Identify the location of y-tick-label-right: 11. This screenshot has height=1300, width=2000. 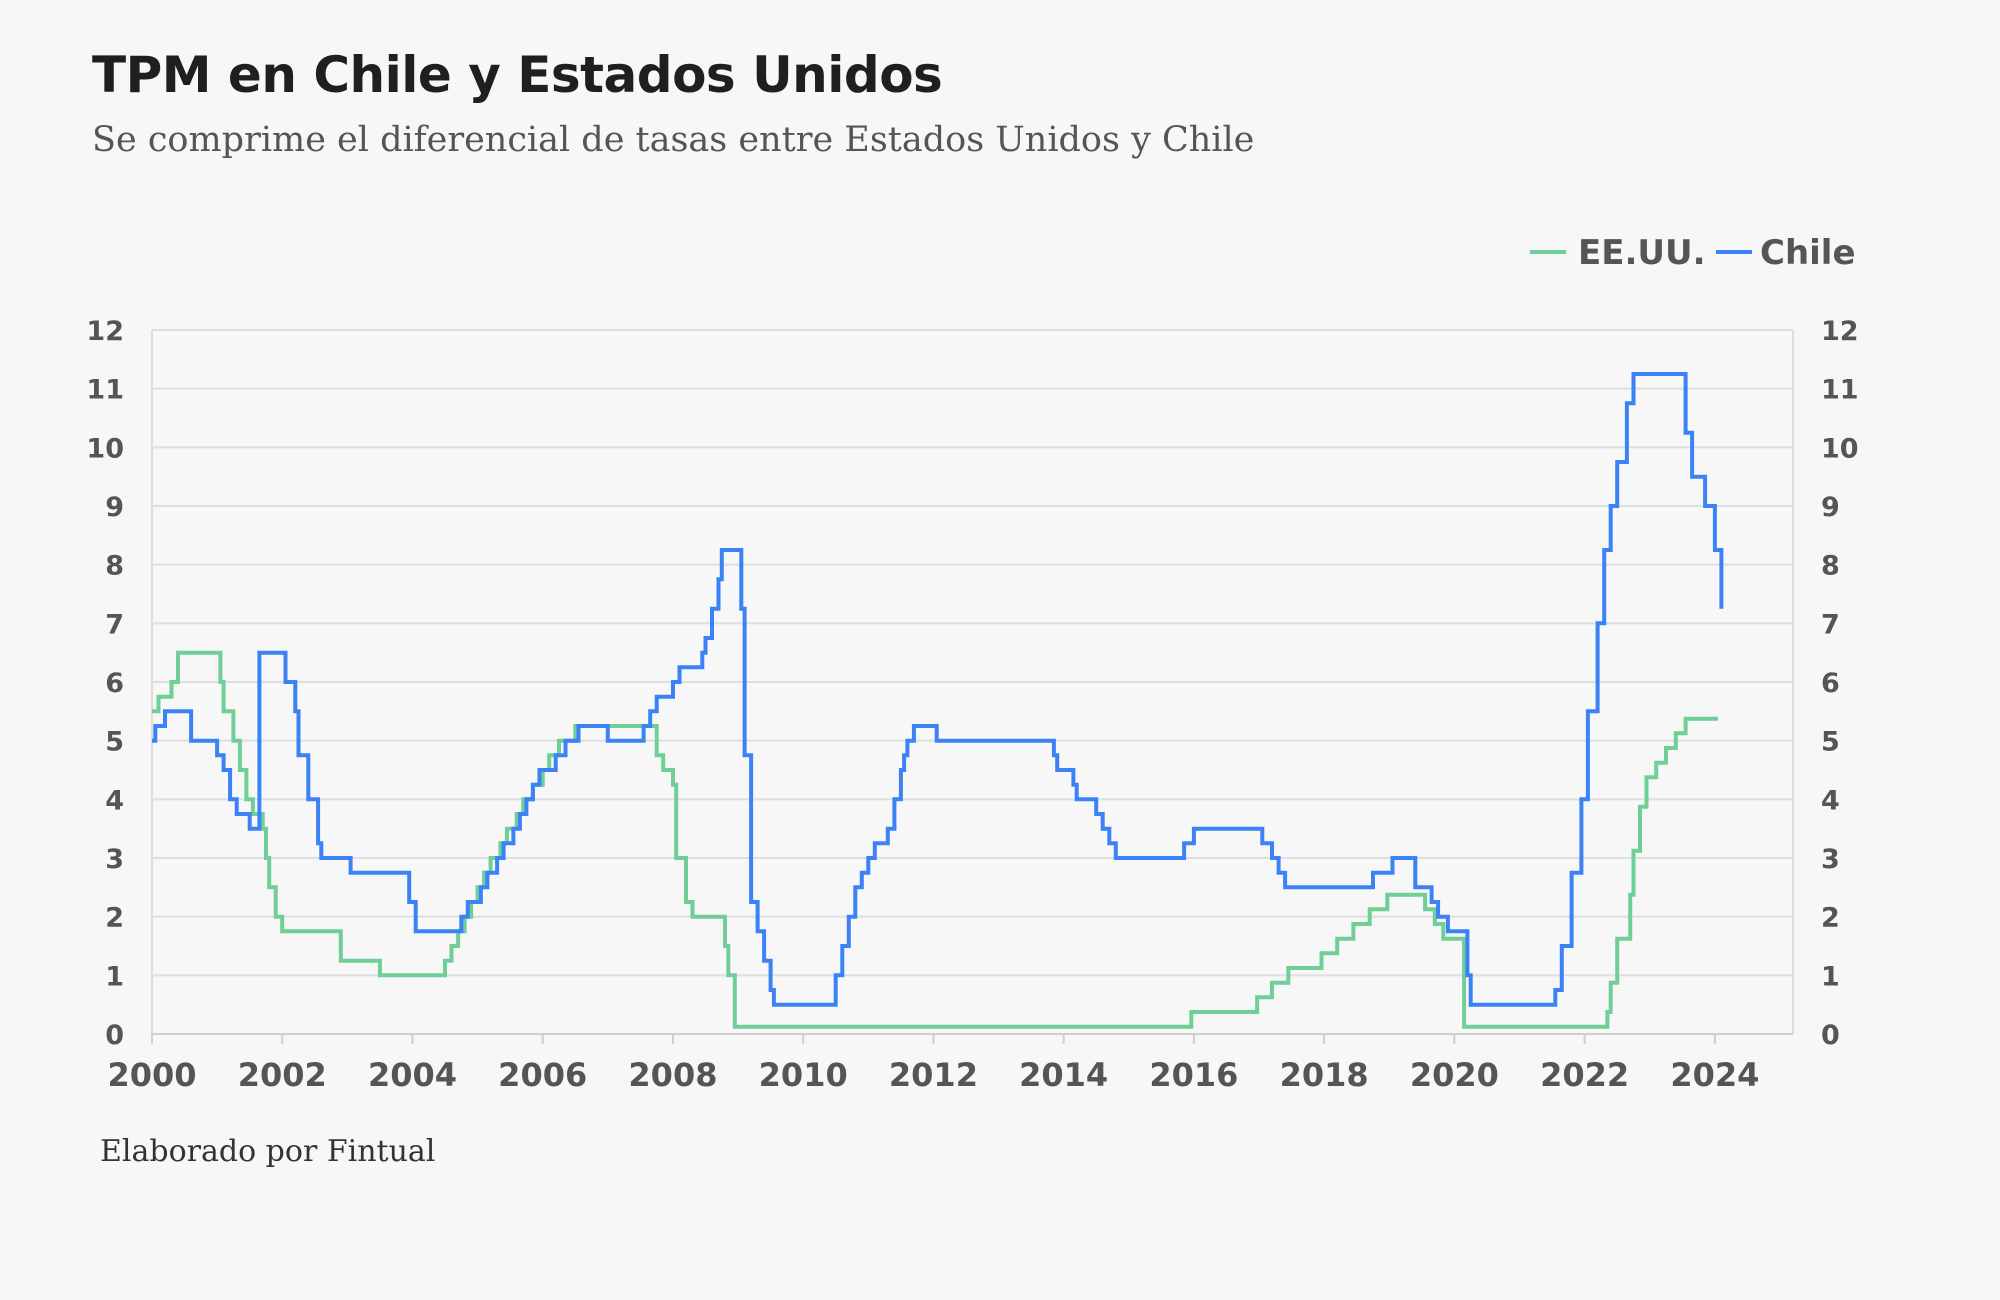
(1840, 390).